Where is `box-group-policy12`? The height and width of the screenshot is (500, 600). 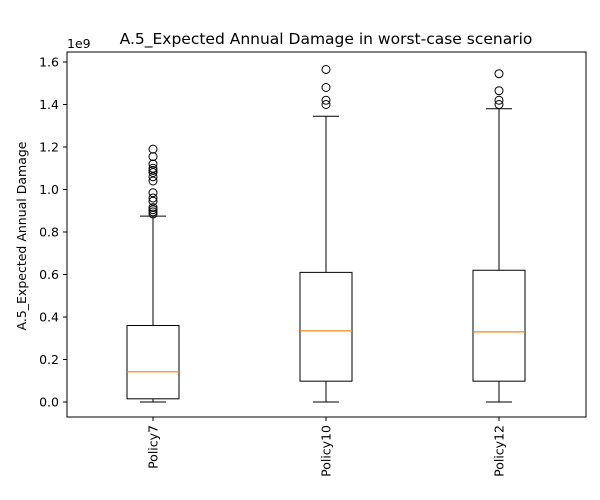
box-group-policy12 is located at coordinates (499, 236).